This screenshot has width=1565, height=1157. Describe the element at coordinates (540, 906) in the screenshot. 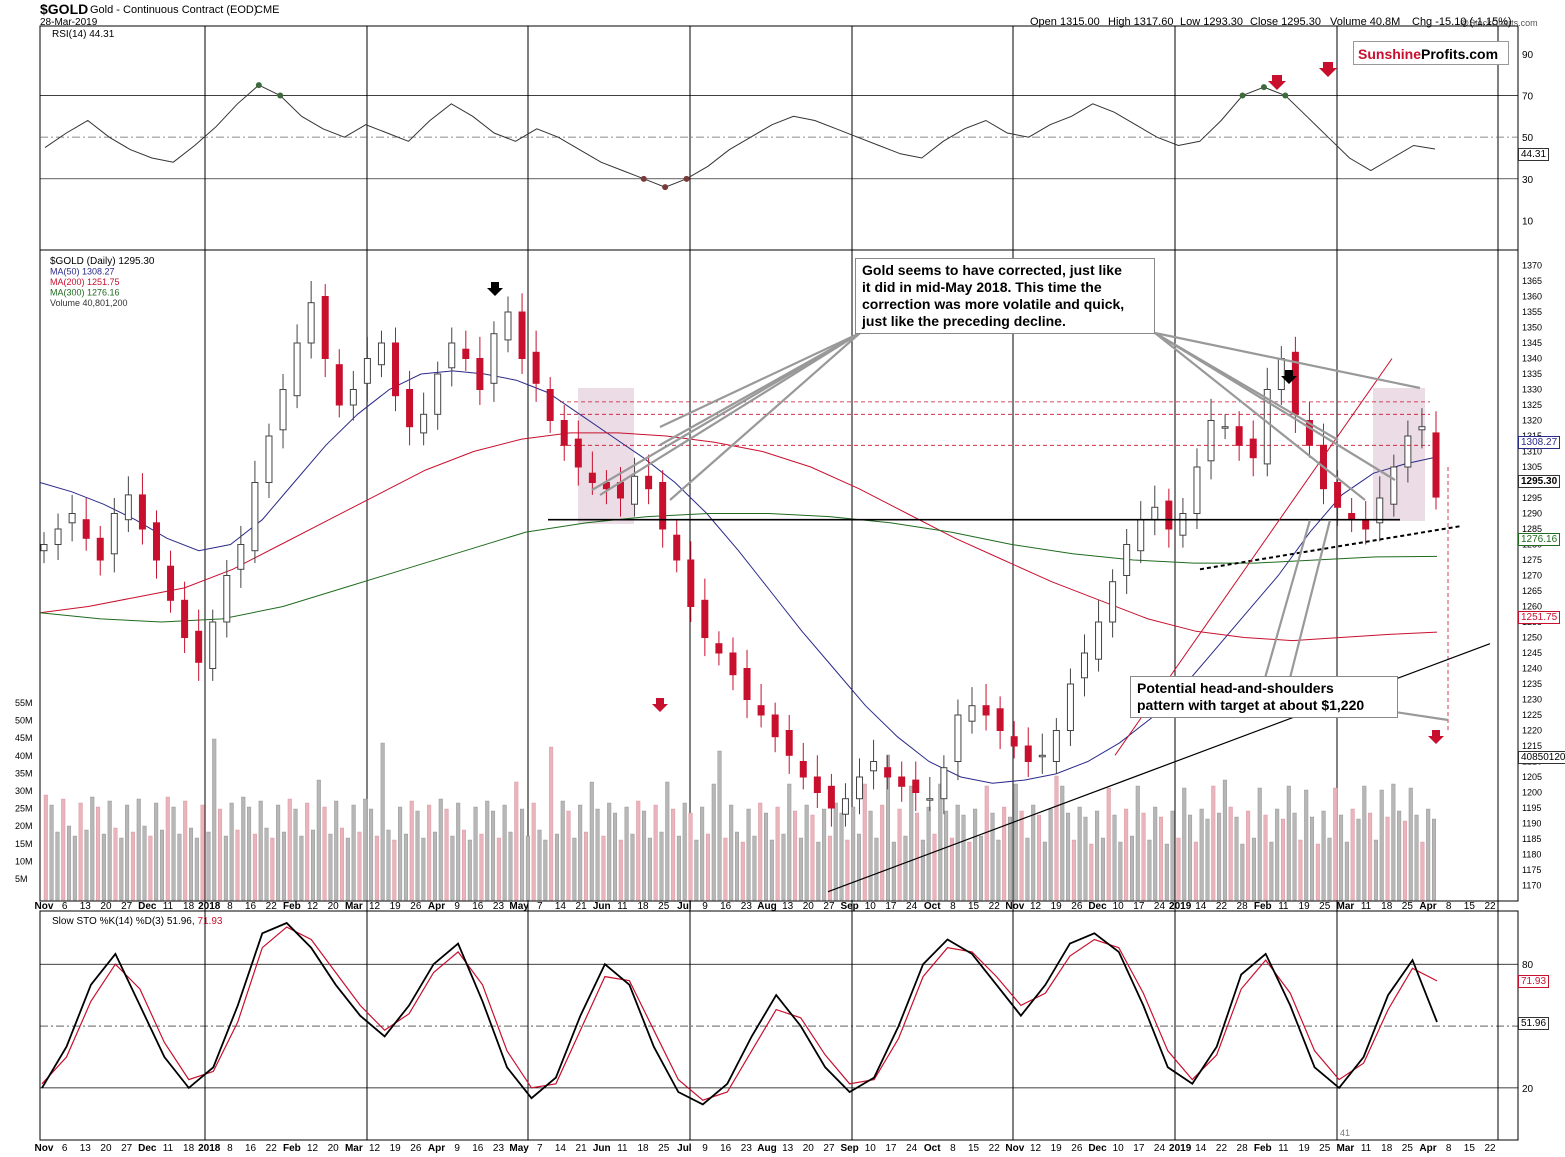

I see `x-axis-label: 7` at that location.